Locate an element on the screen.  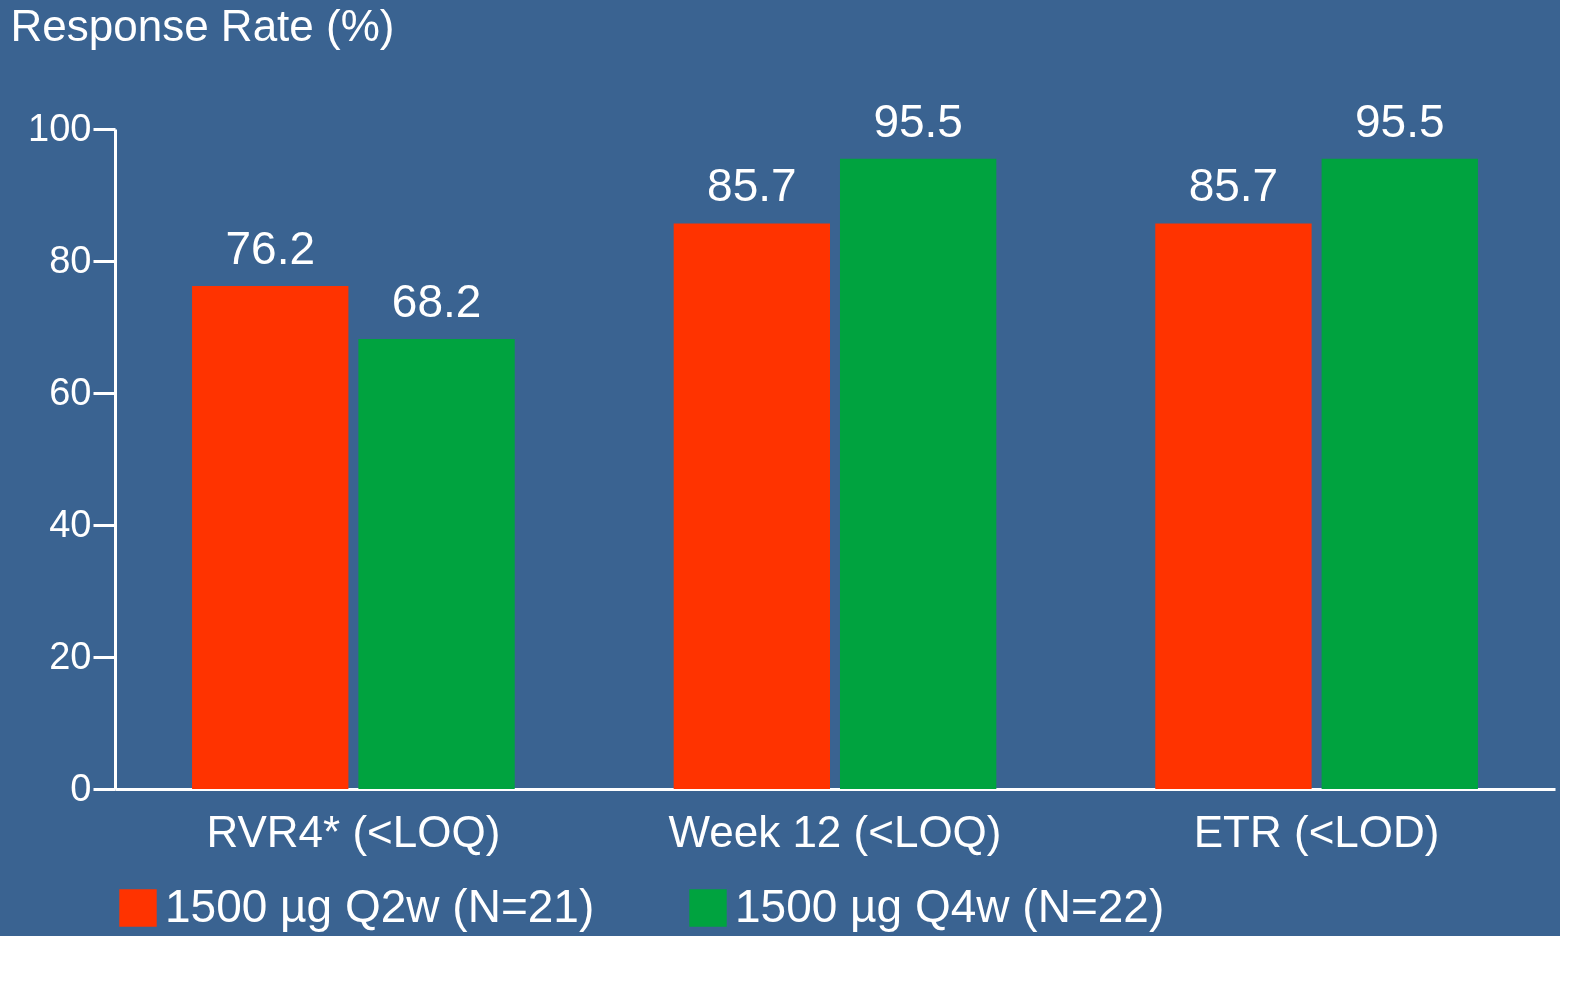
y-tick-label: 0 is located at coordinates (81, 787).